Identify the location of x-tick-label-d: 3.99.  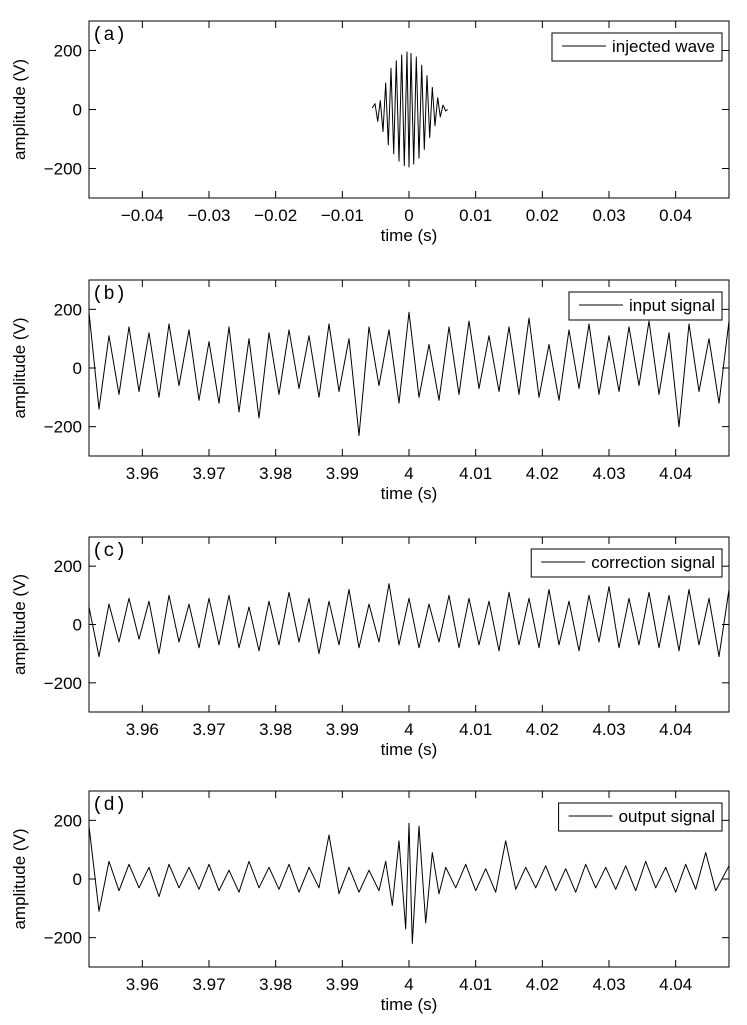
(342, 984).